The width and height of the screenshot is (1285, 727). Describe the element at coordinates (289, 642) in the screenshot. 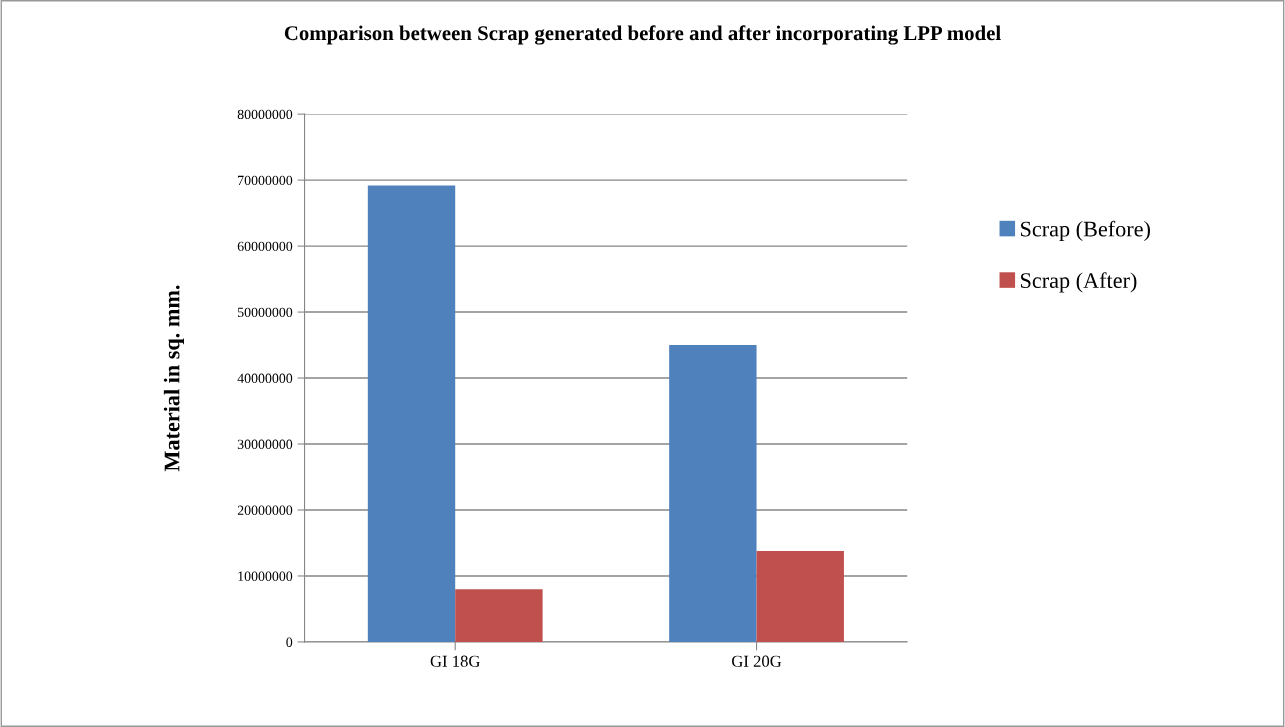

I see `y-tick-label: 0` at that location.